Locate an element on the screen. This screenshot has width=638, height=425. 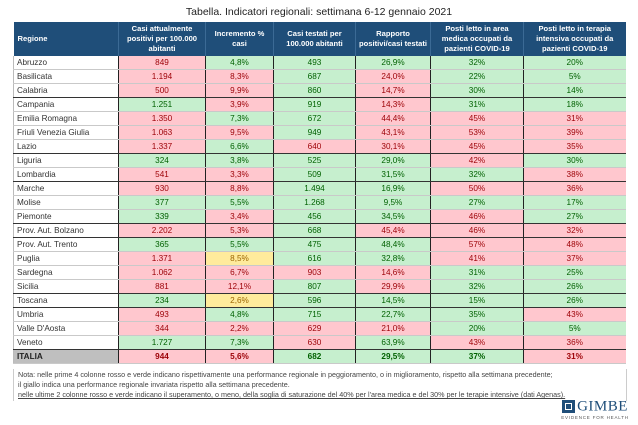
table-row: Lombardia 541 3,3% 509 31,5% 32% 38% is located at coordinates (319, 174).